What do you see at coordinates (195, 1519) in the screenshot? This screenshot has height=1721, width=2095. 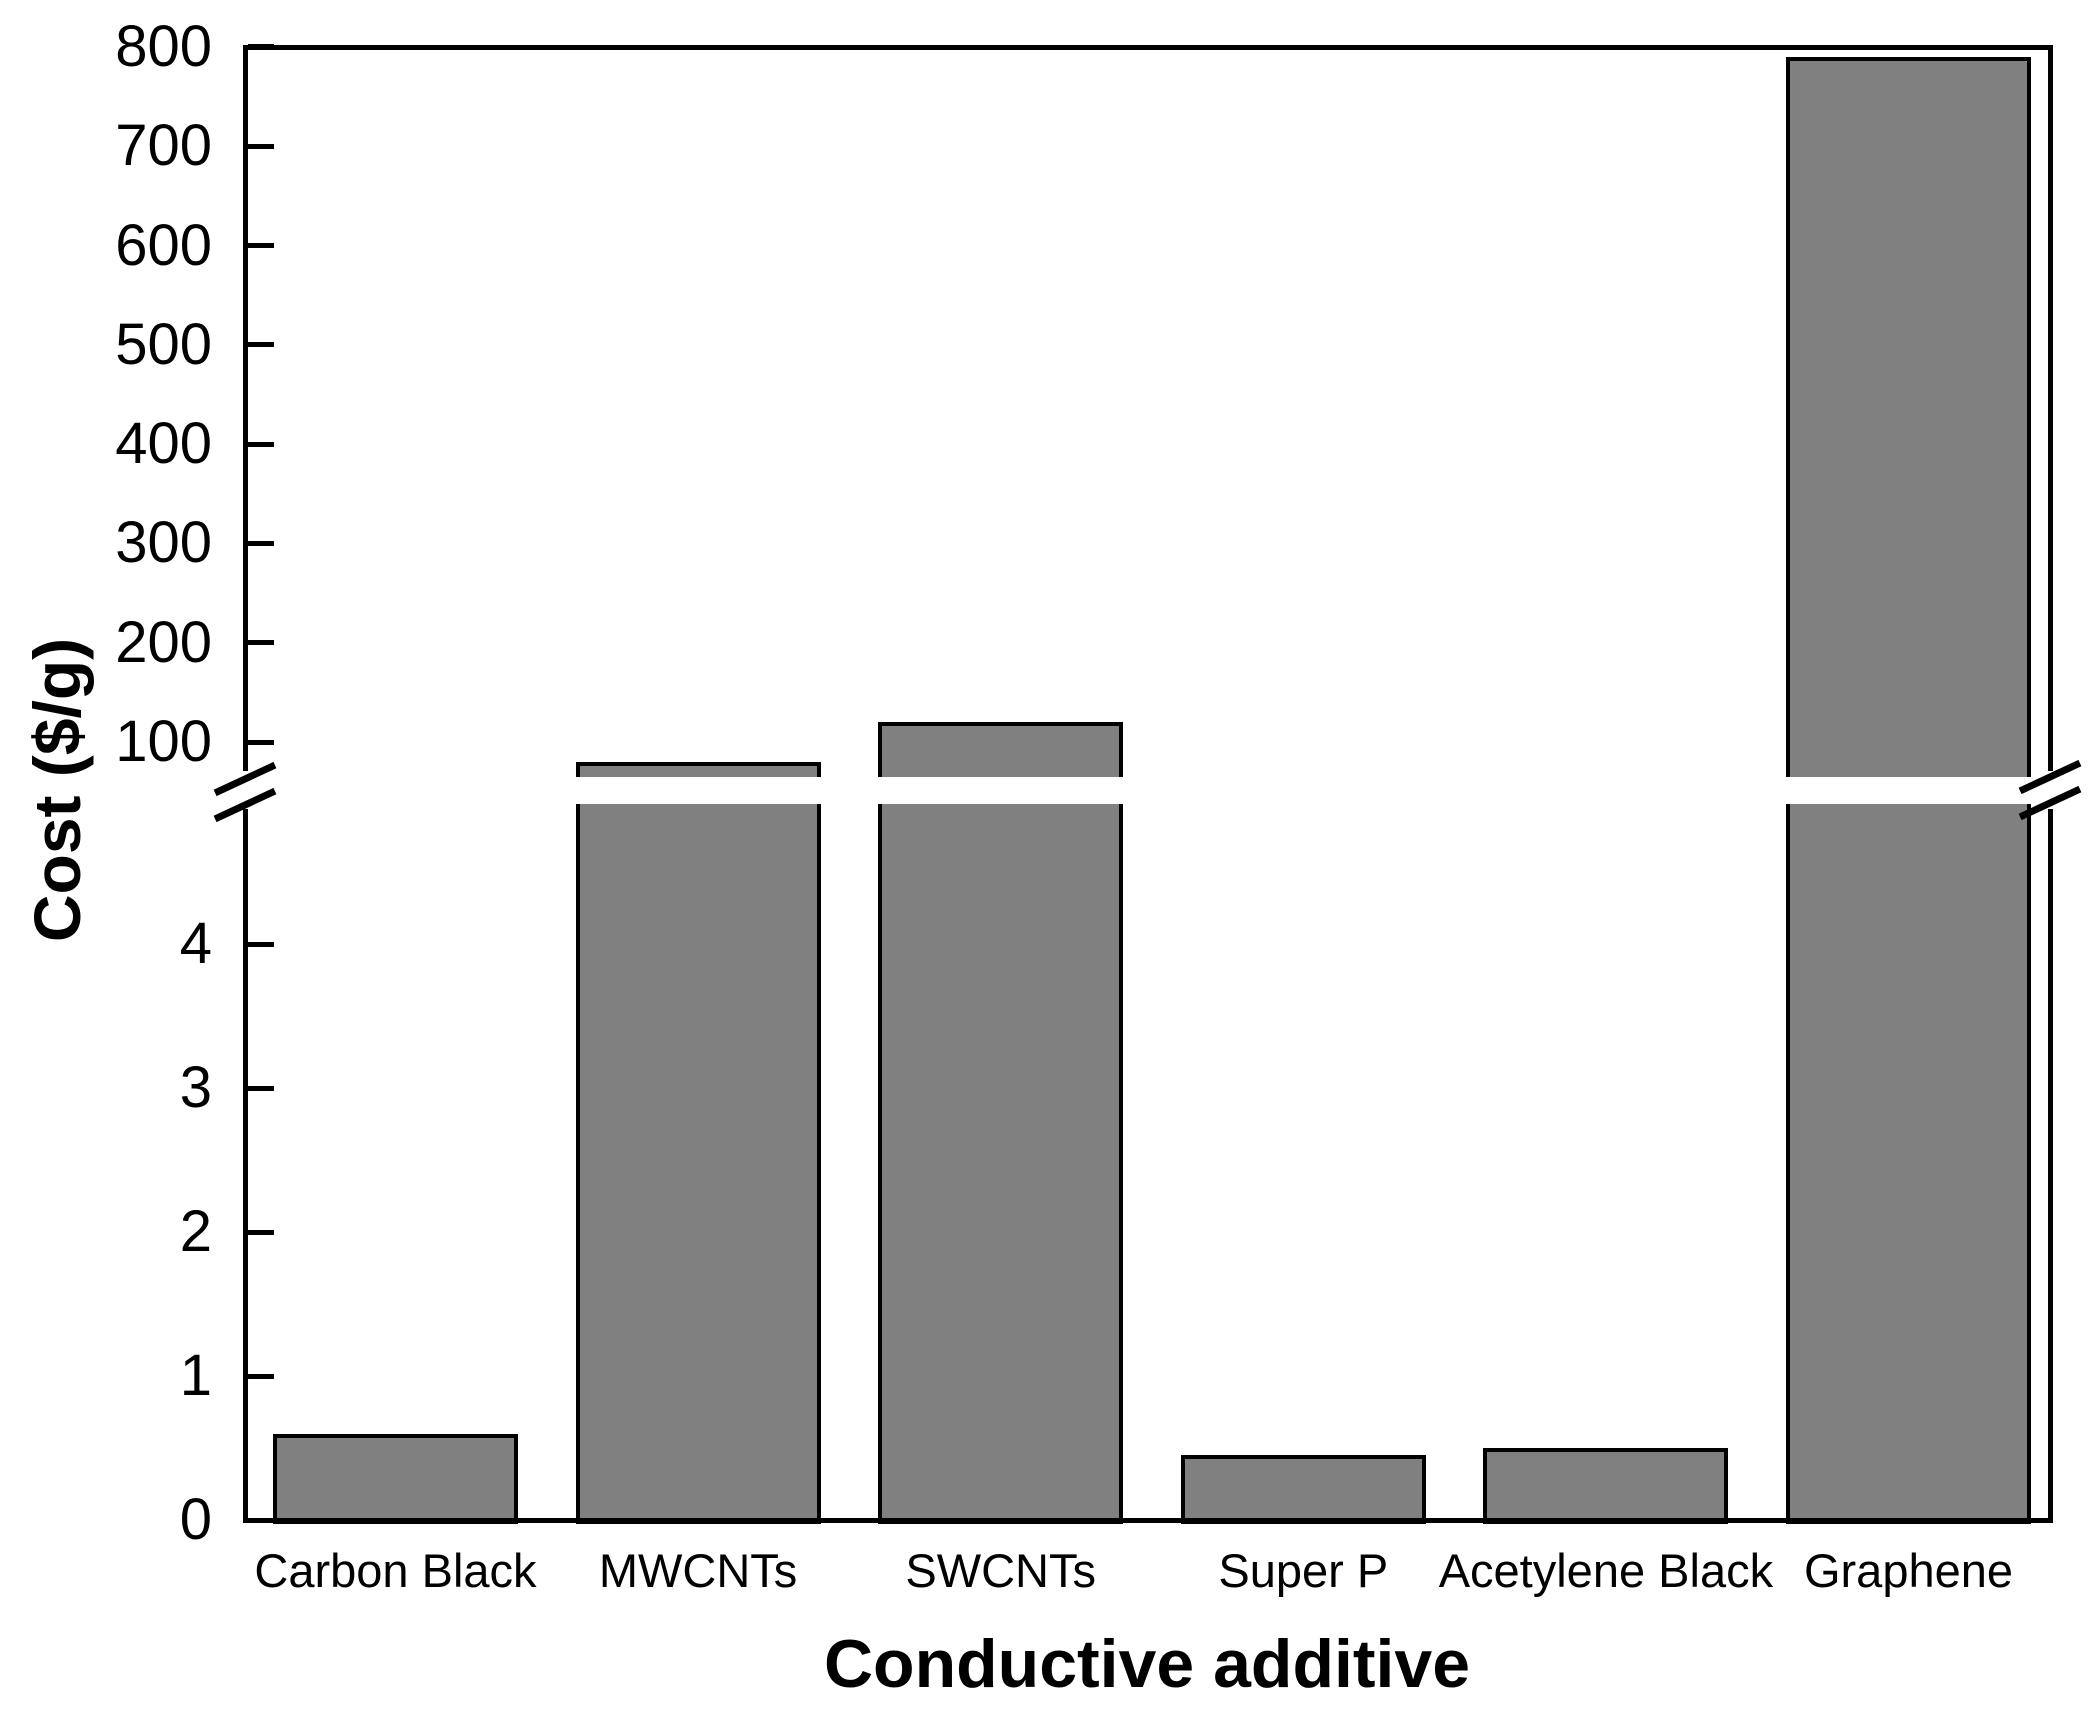 I see `y-tick-label-0: 0` at bounding box center [195, 1519].